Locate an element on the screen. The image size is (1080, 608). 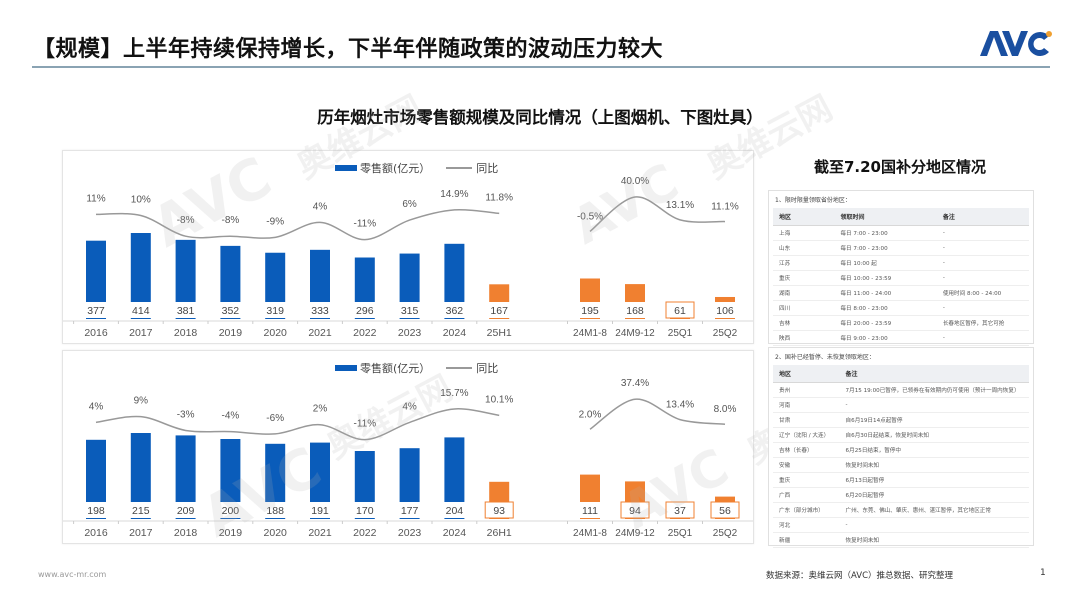
subsidy-title: 截至7.20国补分地区情况 is located at coordinates (899, 167).